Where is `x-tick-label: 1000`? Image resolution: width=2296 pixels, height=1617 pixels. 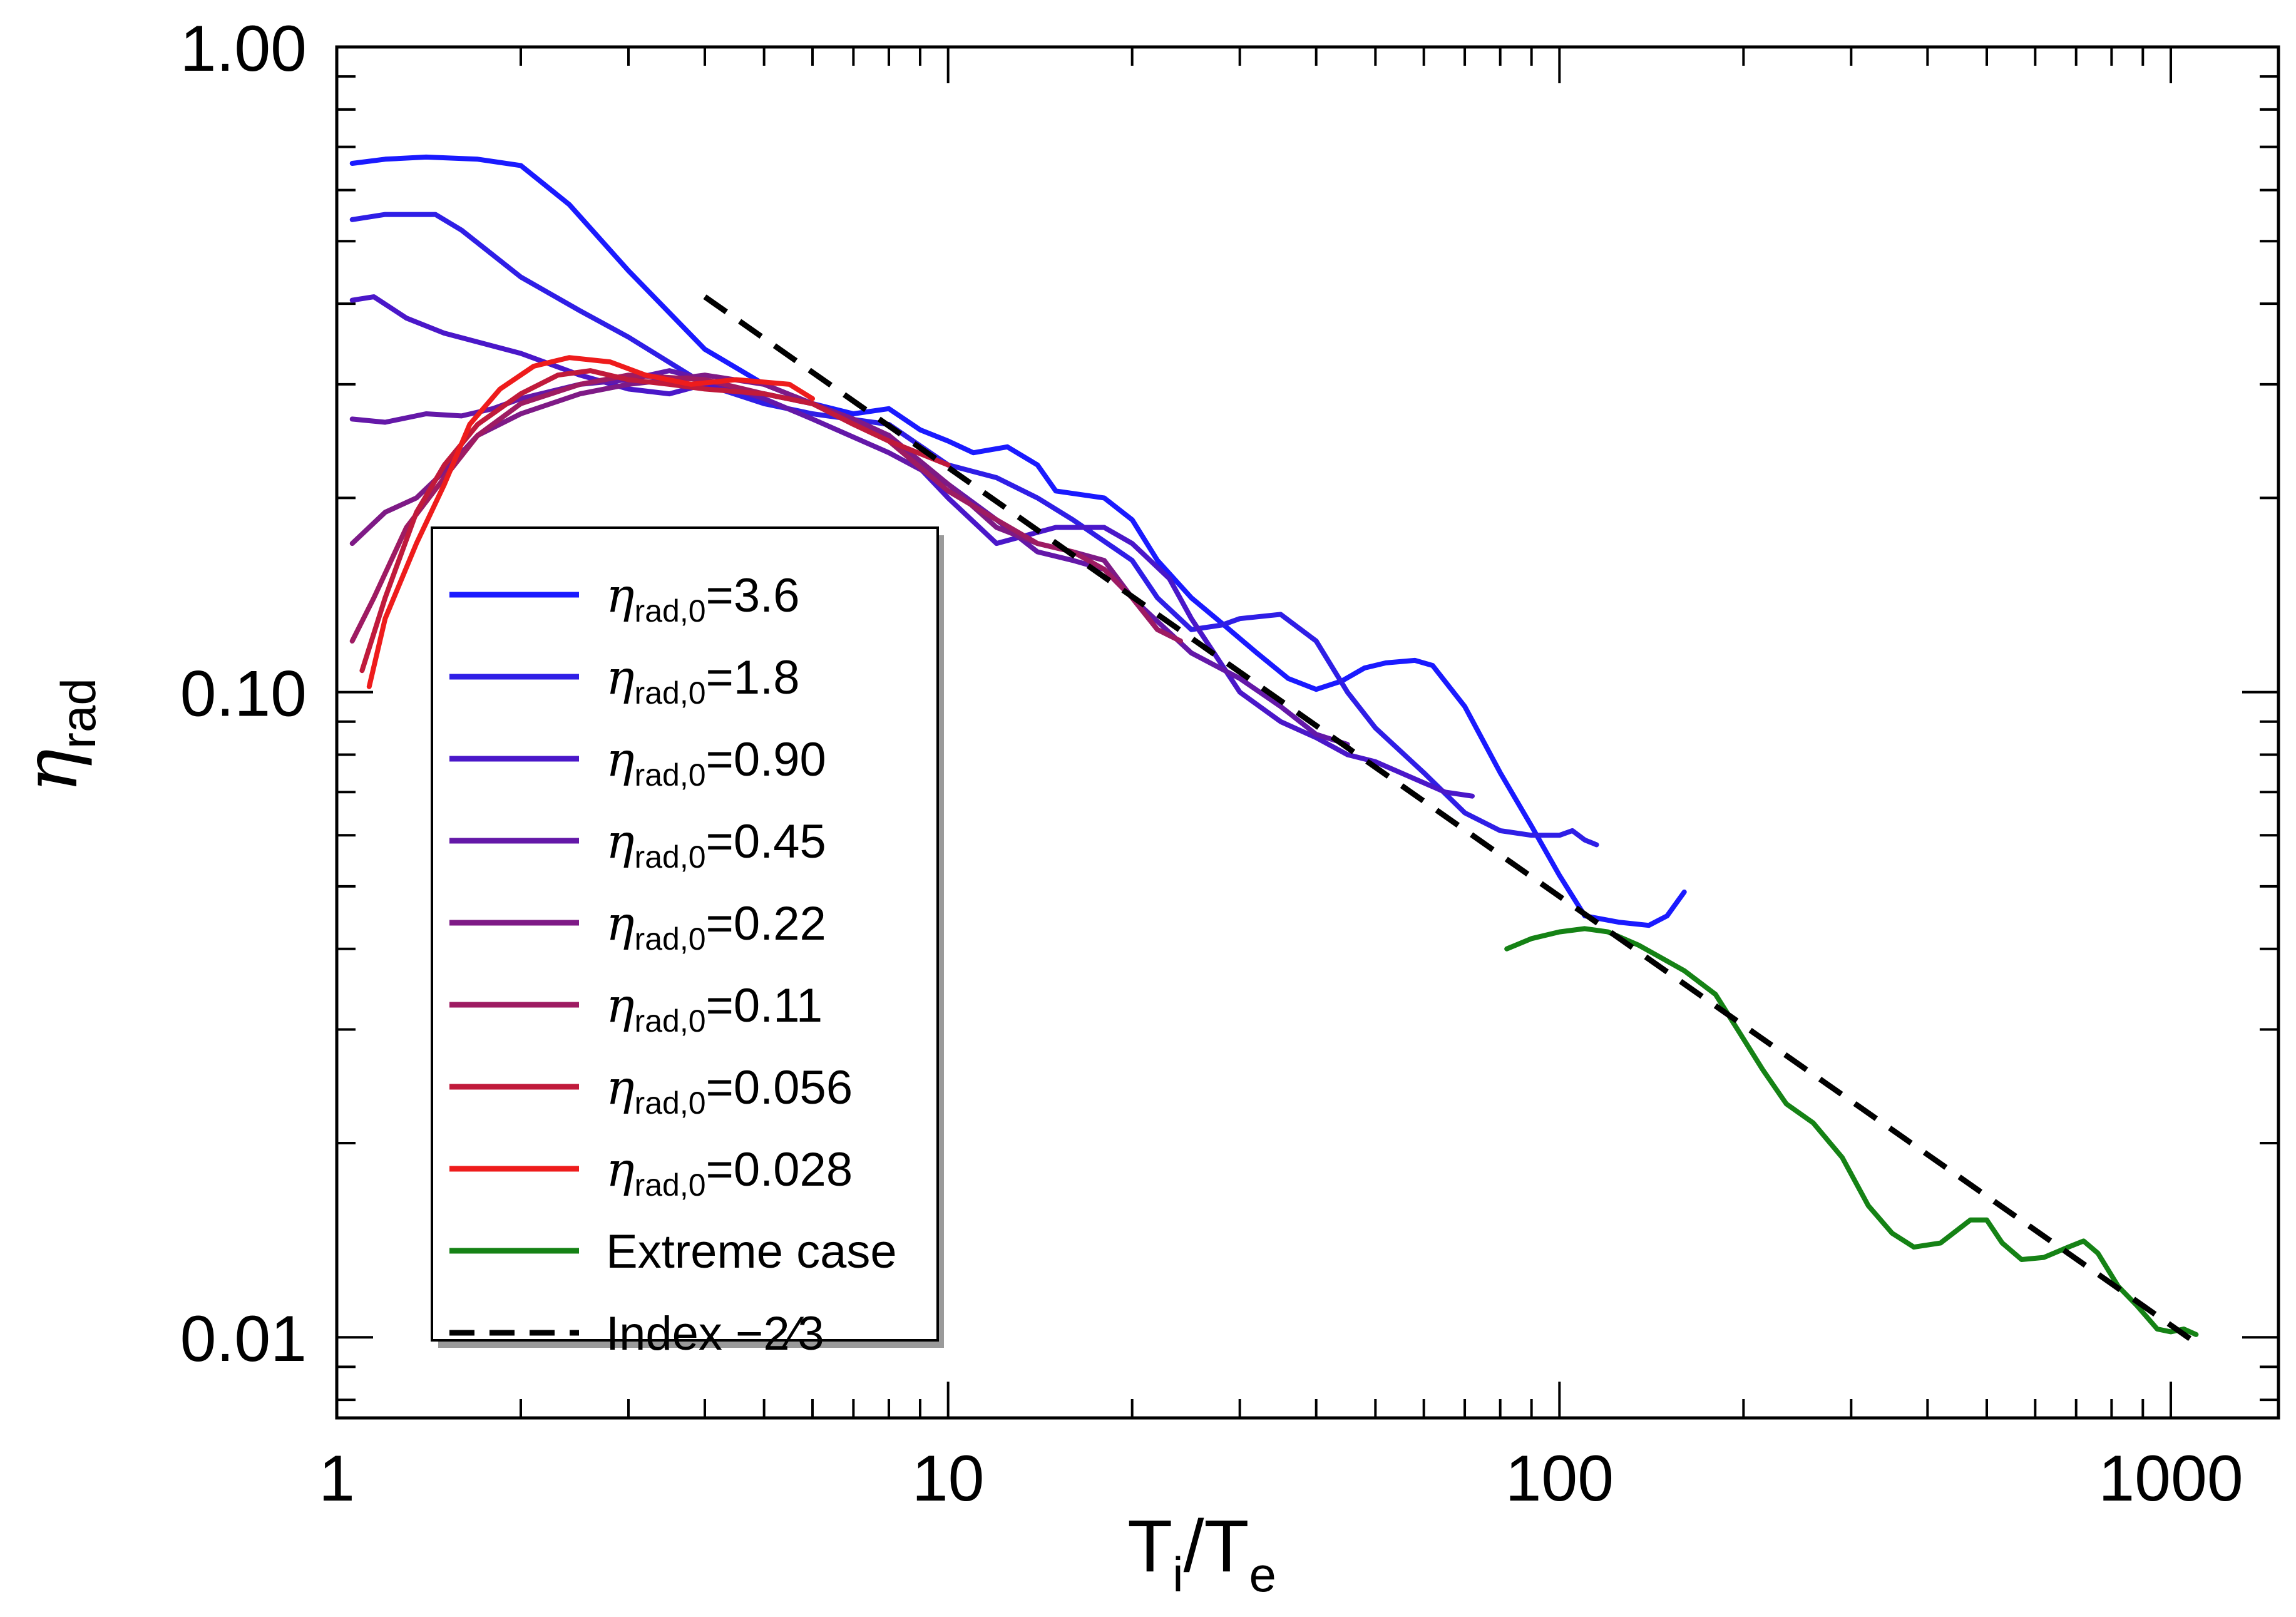
x-tick-label: 1000 is located at coordinates (2171, 1478).